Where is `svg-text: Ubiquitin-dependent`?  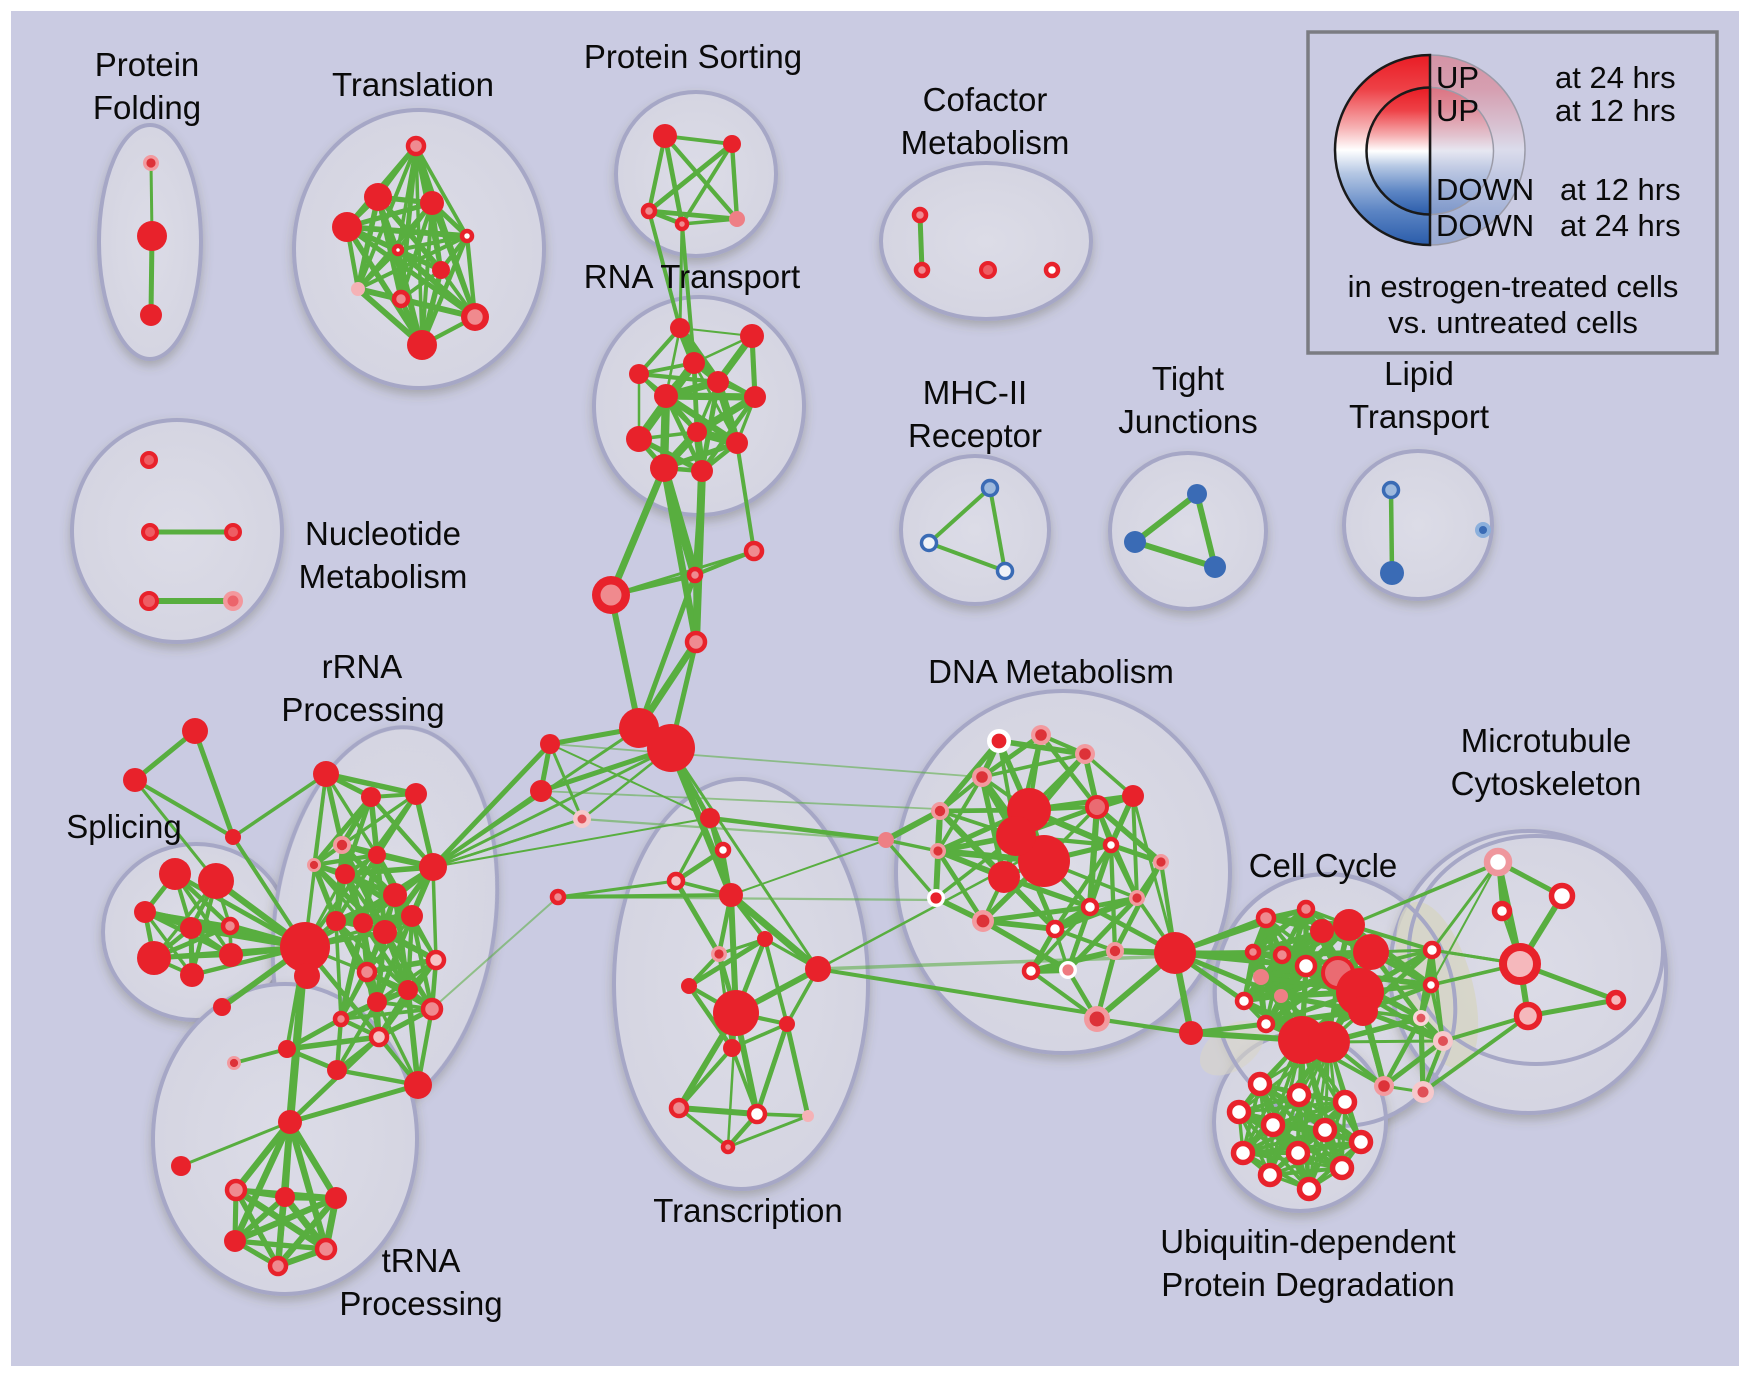 svg-text: Ubiquitin-dependent is located at coordinates (1307, 1241).